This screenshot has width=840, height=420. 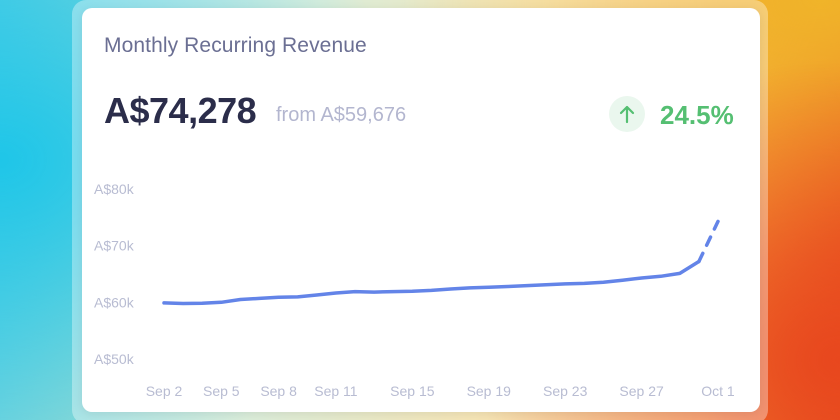 I want to click on mrr-value: A$74,278, so click(x=180, y=110).